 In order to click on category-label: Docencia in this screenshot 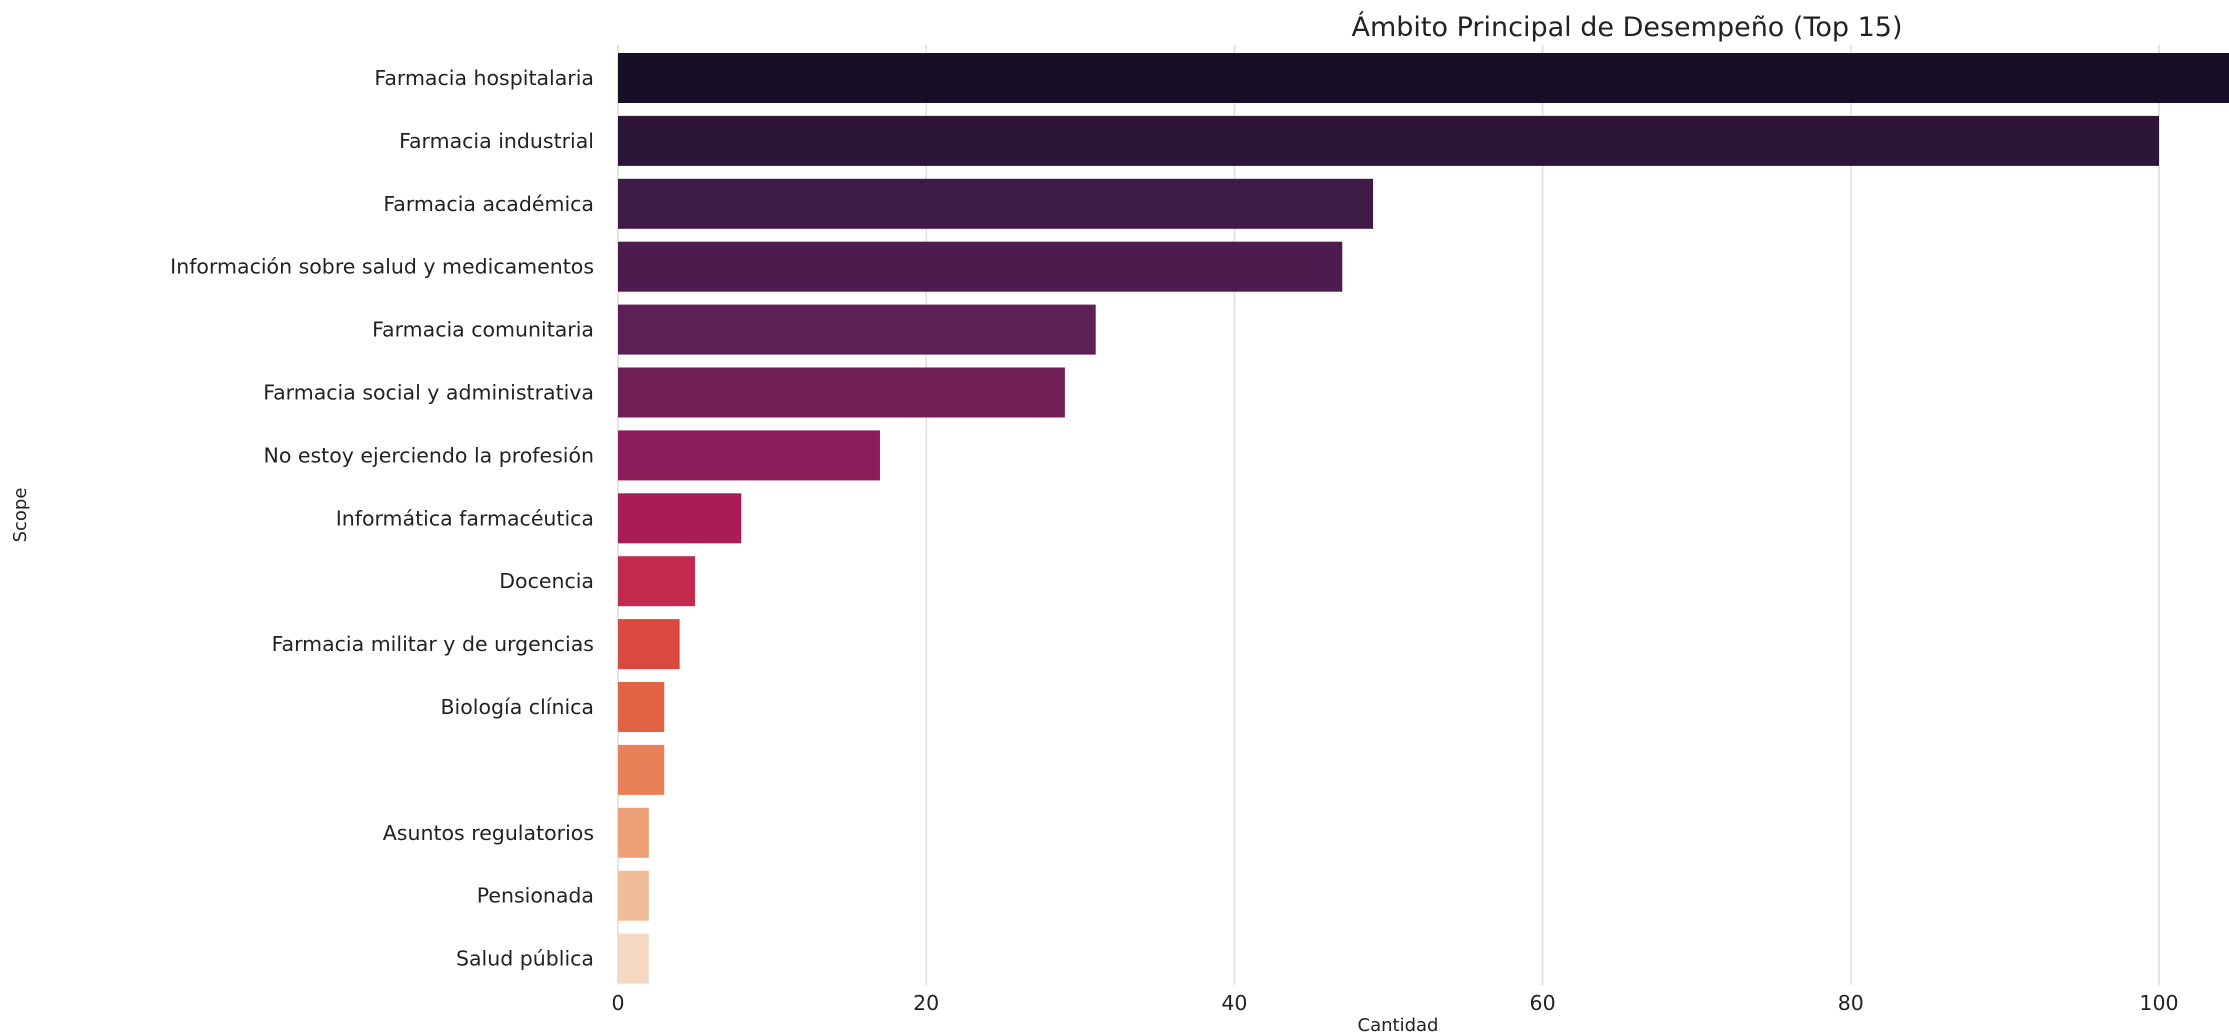, I will do `click(546, 581)`.